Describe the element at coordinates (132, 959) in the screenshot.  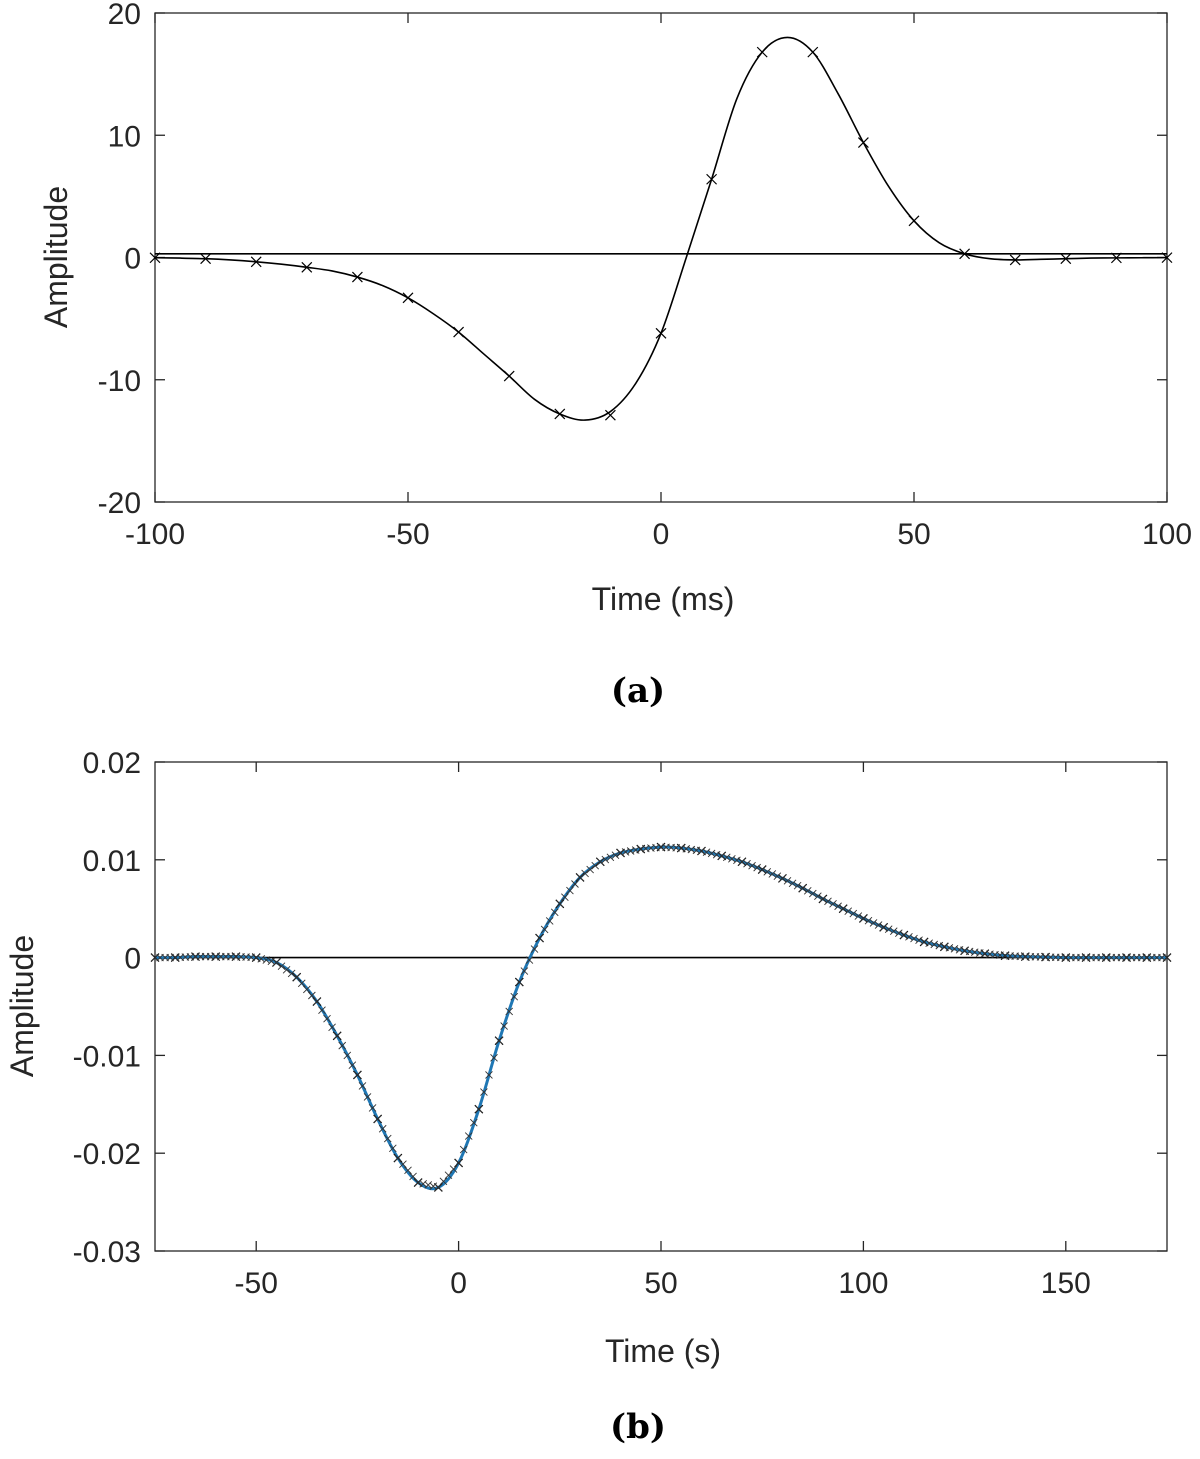
I see `chart-b-y-tick-label: 0` at that location.